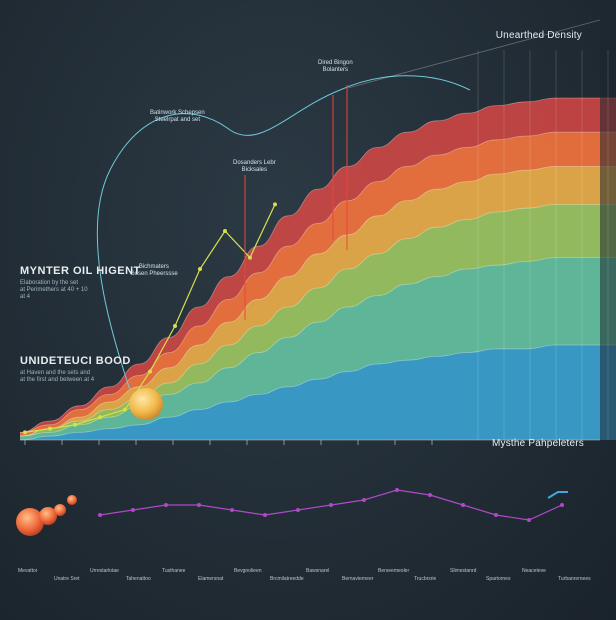 The height and width of the screenshot is (620, 616). What do you see at coordinates (463, 571) in the screenshot?
I see `footer-tick-12: Slimestanrd` at bounding box center [463, 571].